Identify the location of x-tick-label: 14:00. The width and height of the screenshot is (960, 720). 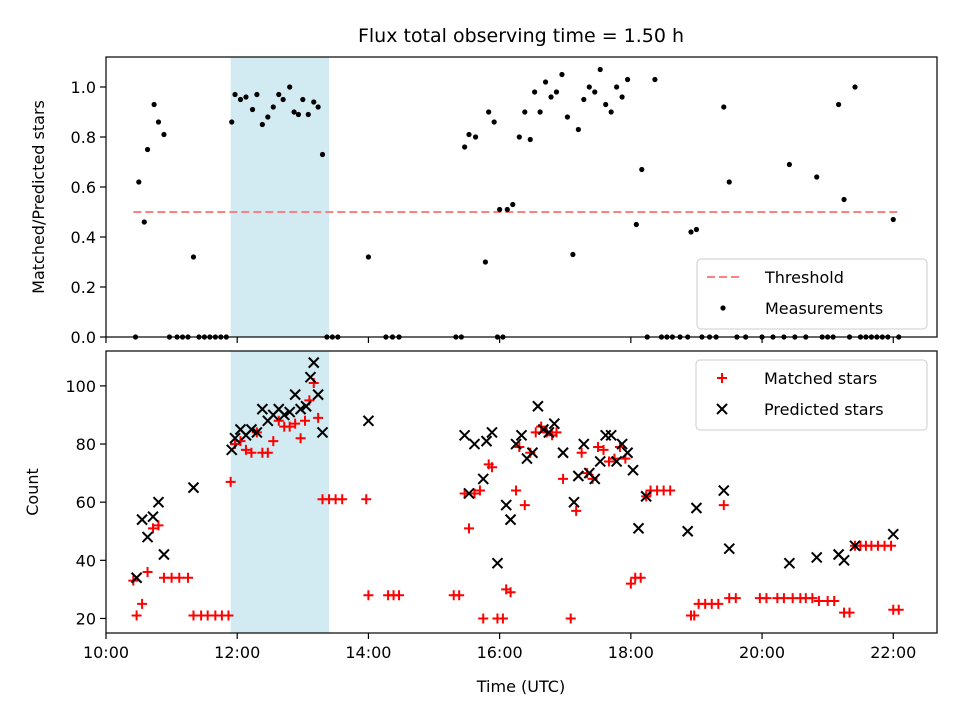
(368, 652).